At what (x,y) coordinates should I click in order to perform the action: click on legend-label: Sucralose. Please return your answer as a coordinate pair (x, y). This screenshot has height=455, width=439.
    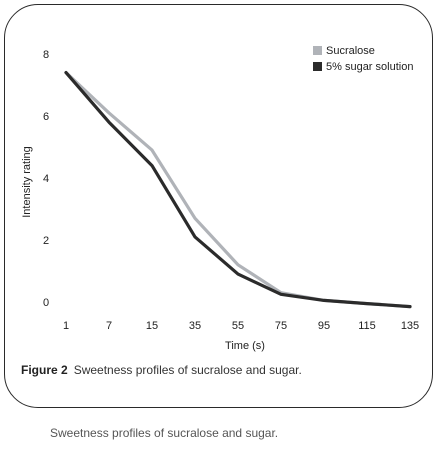
    Looking at the image, I should click on (350, 51).